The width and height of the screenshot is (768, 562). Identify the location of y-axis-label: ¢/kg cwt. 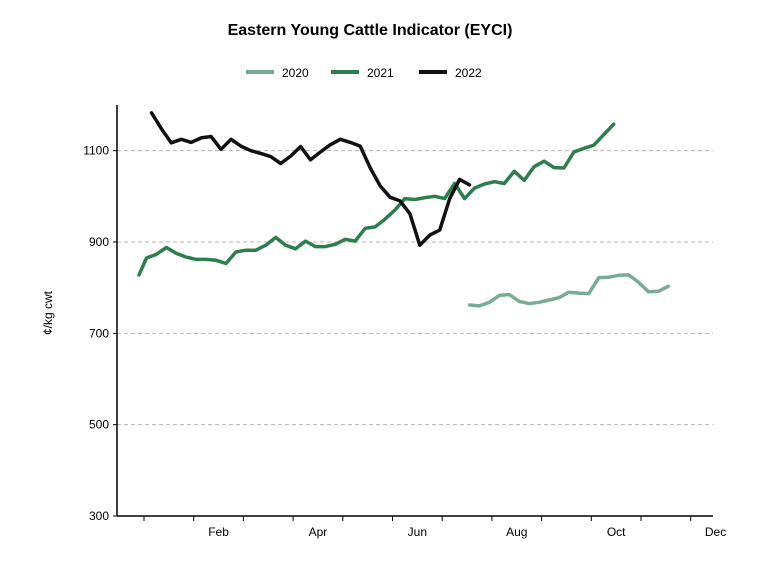
(48, 312).